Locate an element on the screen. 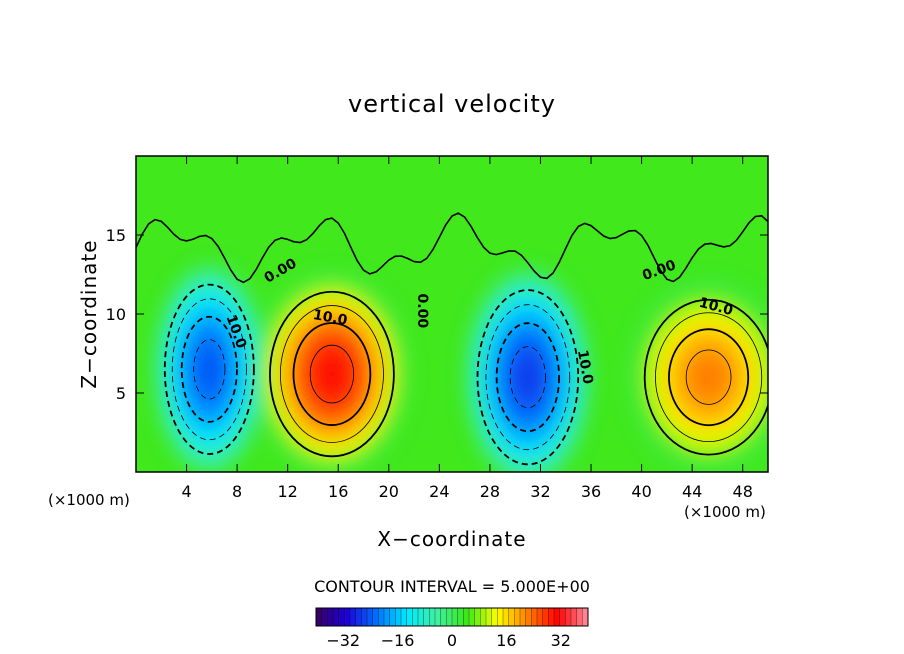  field-cell-4-layer is located at coordinates (708, 377).